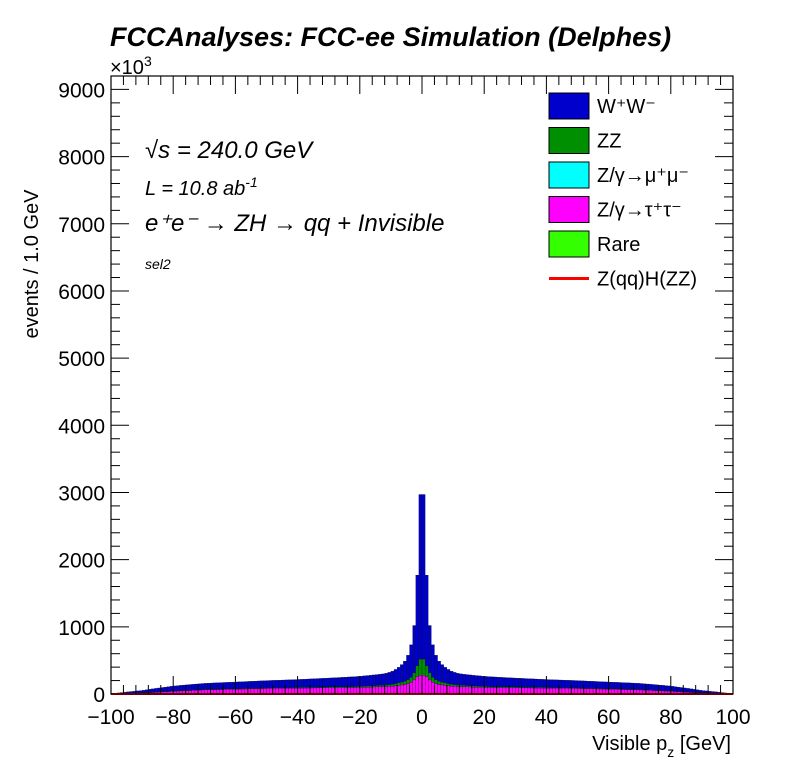  What do you see at coordinates (158, 264) in the screenshot?
I see `selection-annotation: sel2` at bounding box center [158, 264].